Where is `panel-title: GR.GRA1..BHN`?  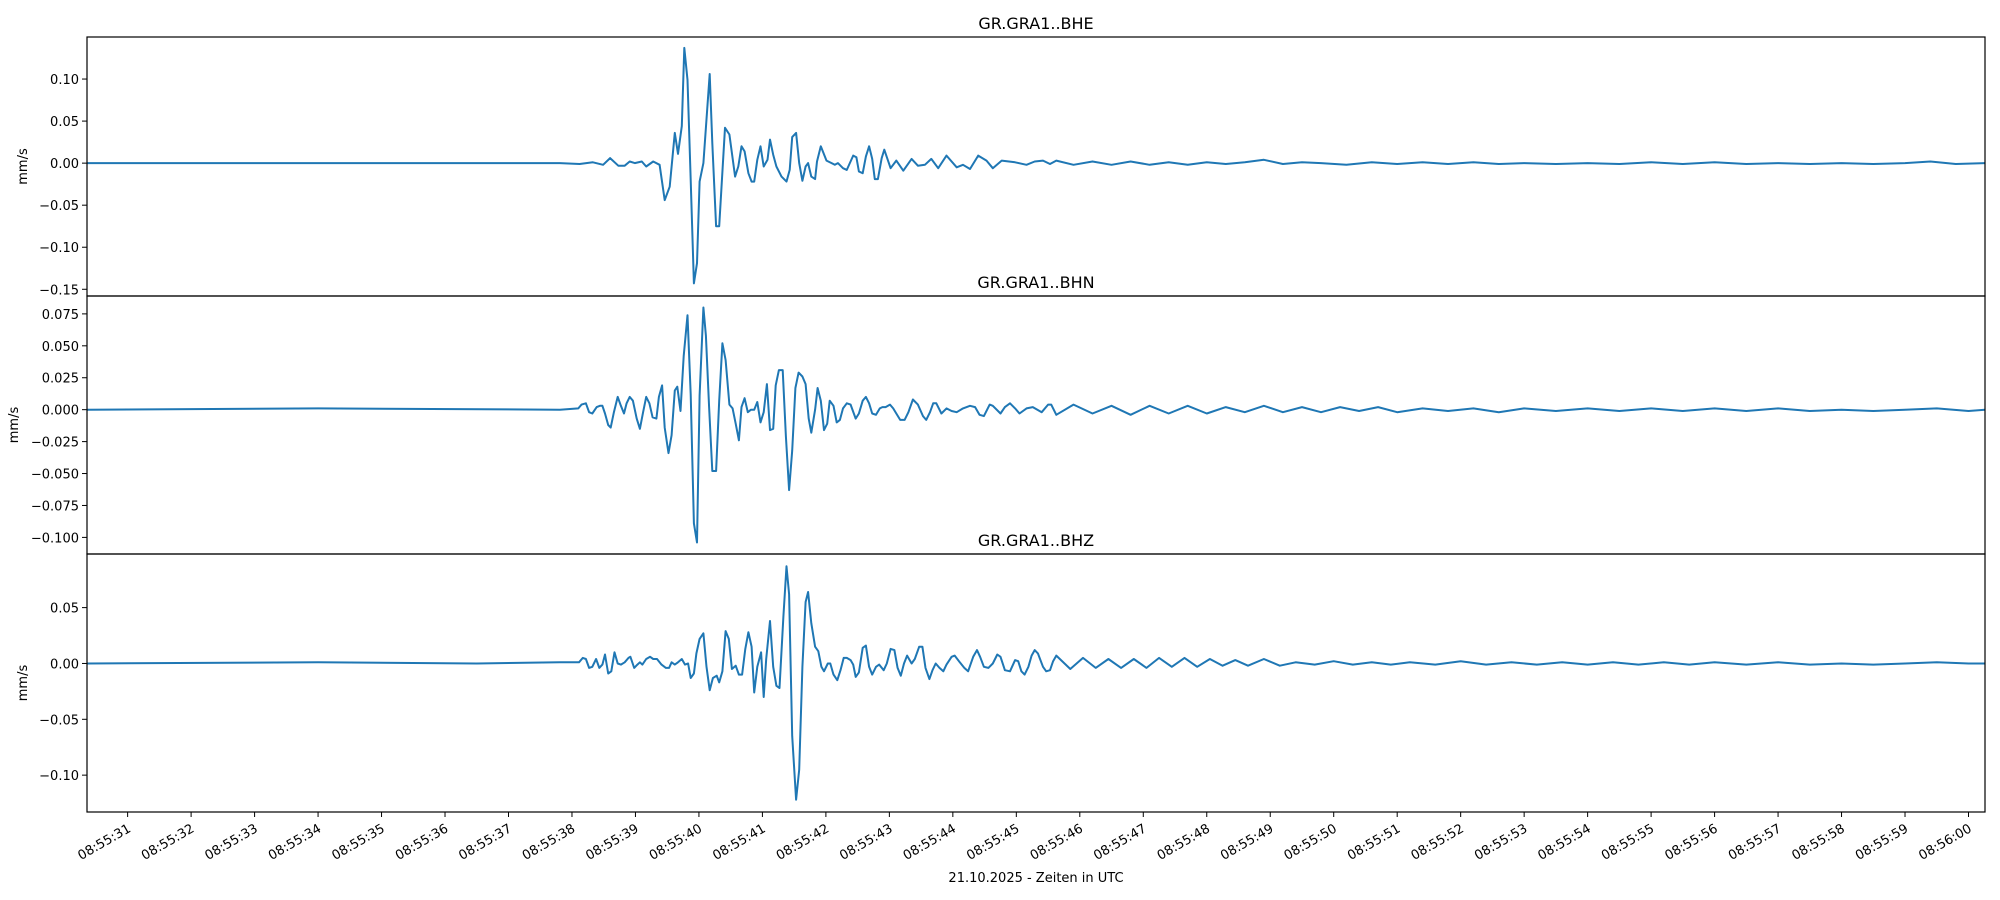
panel-title: GR.GRA1..BHN is located at coordinates (1035, 282).